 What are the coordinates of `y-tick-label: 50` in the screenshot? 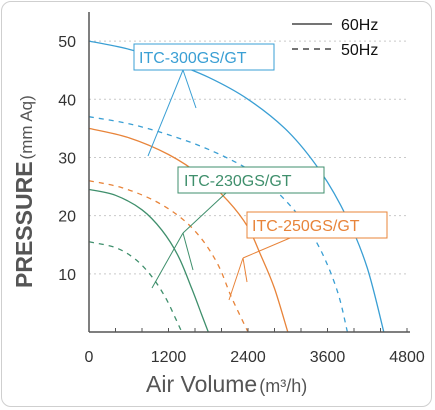 It's located at (67, 42).